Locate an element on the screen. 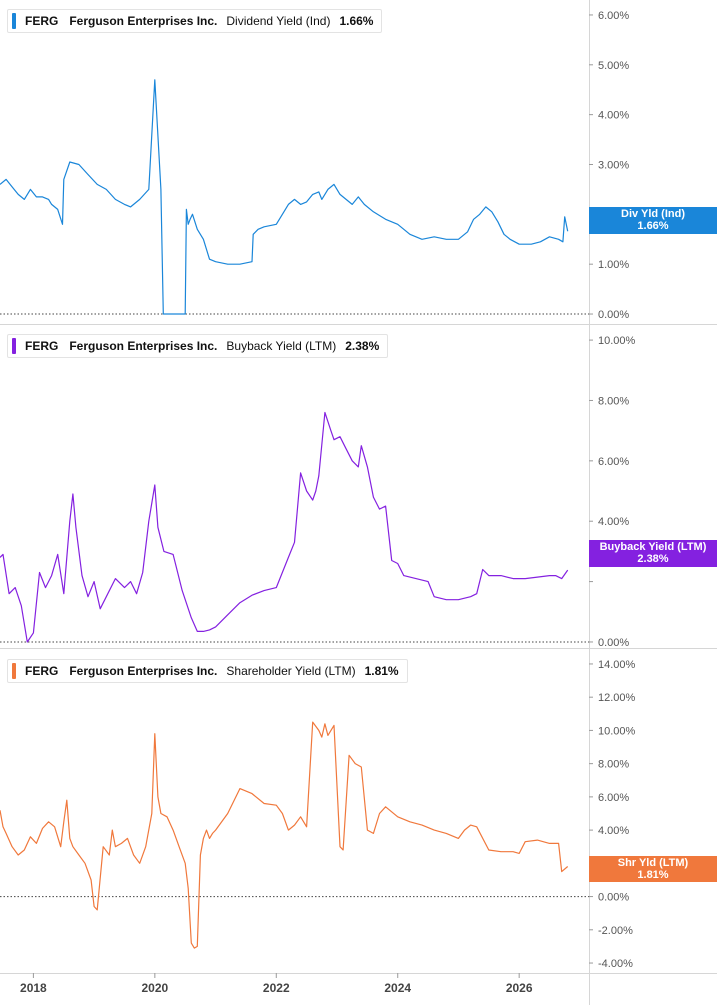  x-tick-label: 2020 is located at coordinates (154, 988).